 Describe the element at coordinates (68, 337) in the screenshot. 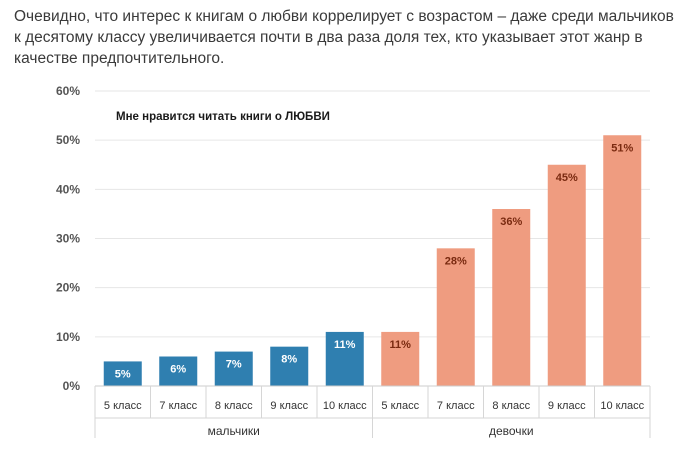

I see `y-tick-label: 10%` at that location.